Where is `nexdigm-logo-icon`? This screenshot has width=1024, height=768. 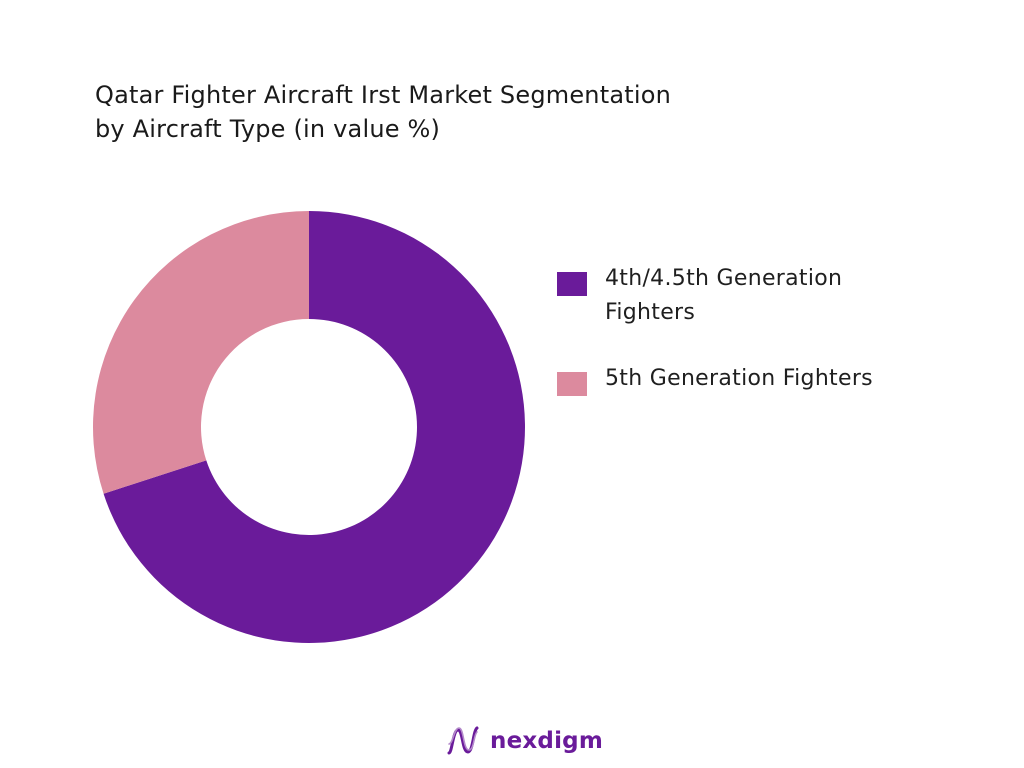 nexdigm-logo-icon is located at coordinates (463, 740).